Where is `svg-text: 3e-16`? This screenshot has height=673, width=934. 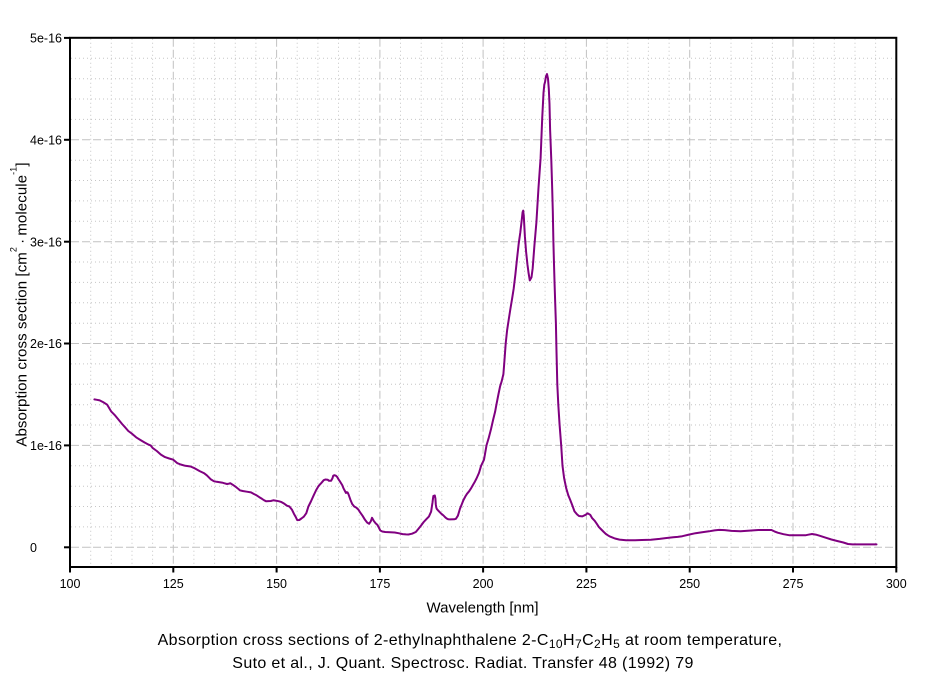
svg-text: 3e-16 is located at coordinates (46, 242).